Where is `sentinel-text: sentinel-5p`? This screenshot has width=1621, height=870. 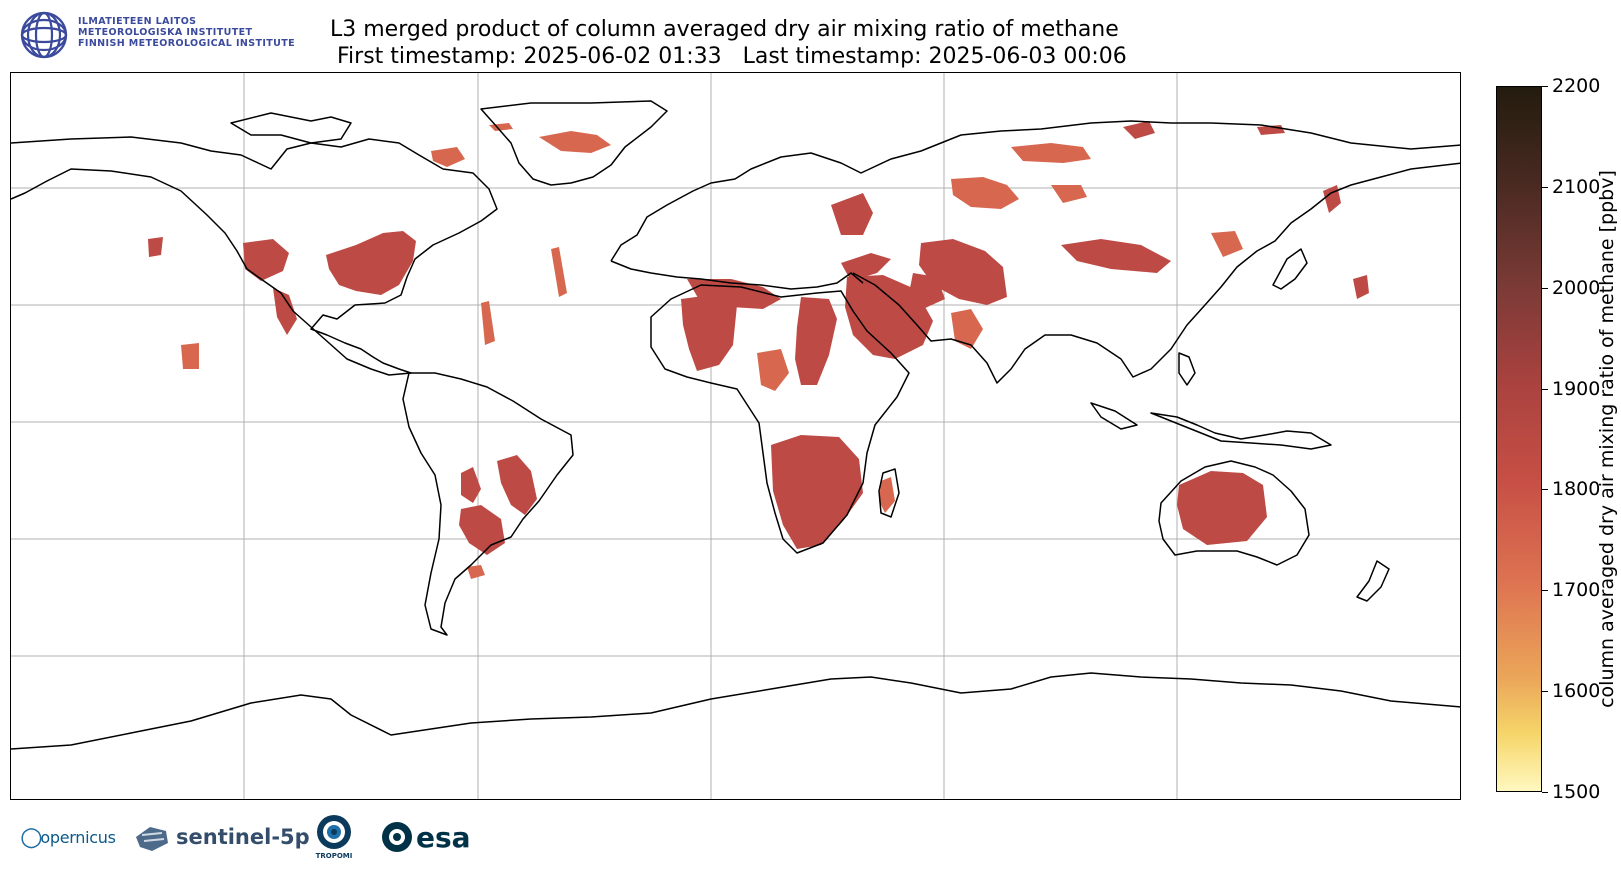 sentinel-text: sentinel-5p is located at coordinates (243, 837).